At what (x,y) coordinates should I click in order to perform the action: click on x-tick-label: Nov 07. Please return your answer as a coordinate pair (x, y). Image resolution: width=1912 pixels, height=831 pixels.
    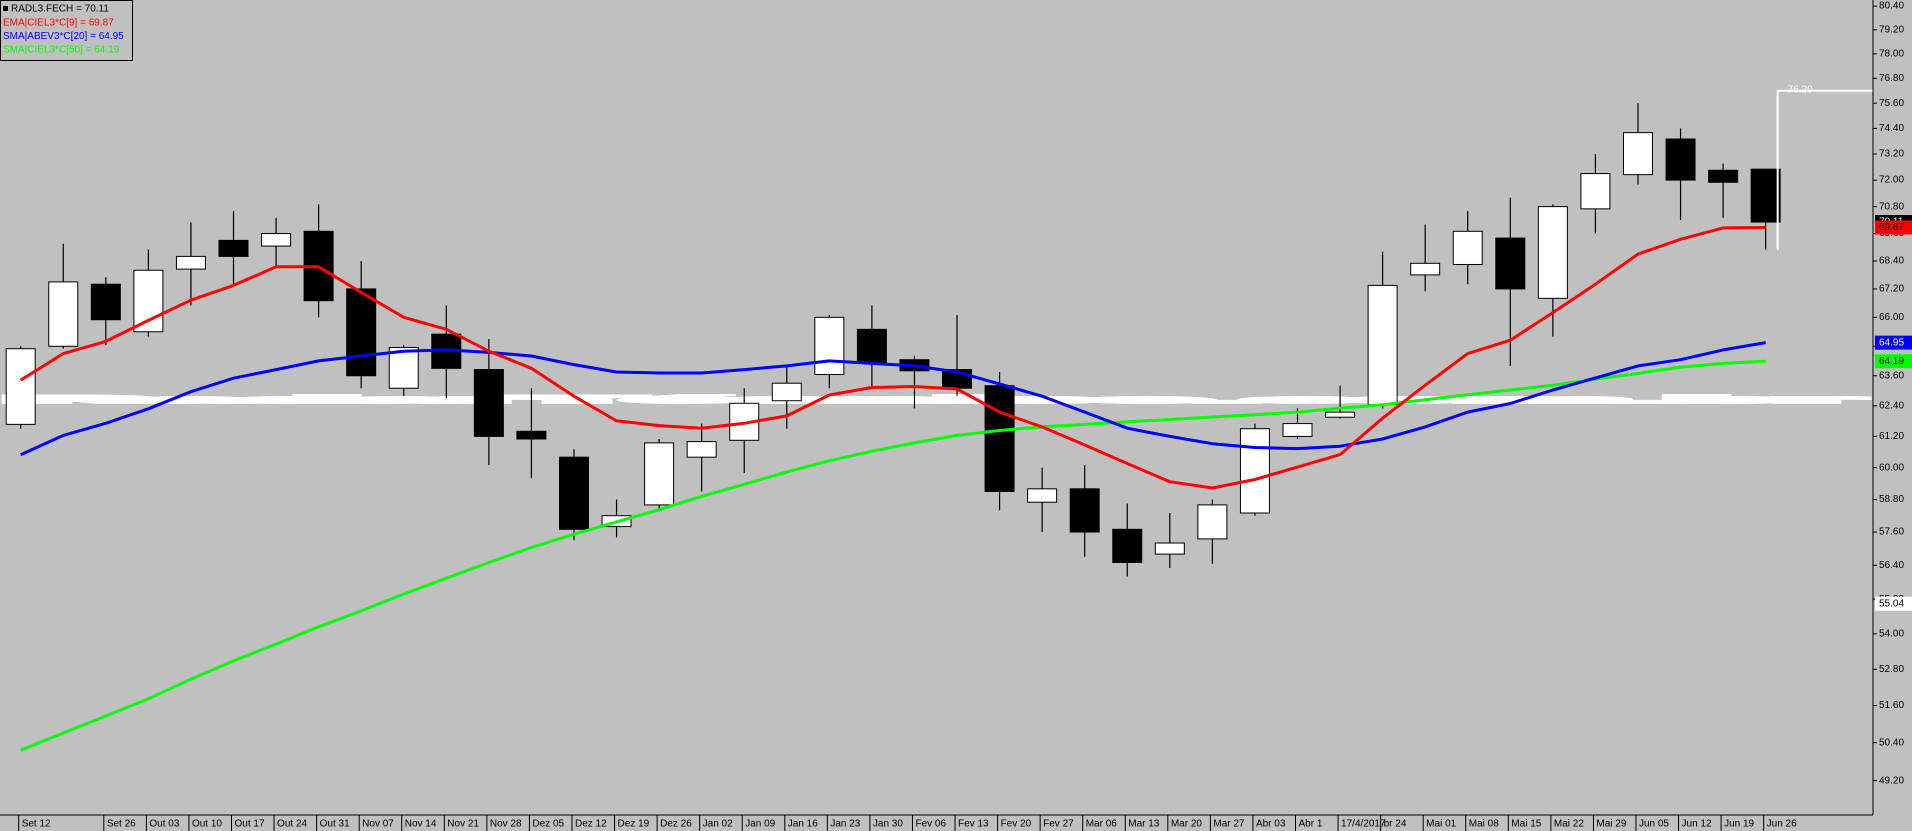
    Looking at the image, I should click on (378, 824).